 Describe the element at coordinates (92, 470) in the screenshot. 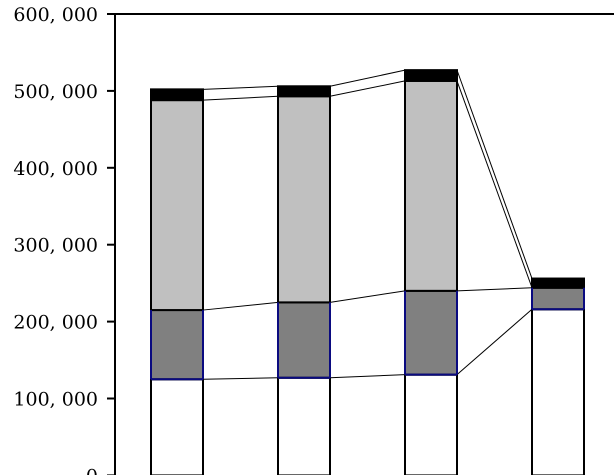

I see `y-tick-label: 0` at that location.